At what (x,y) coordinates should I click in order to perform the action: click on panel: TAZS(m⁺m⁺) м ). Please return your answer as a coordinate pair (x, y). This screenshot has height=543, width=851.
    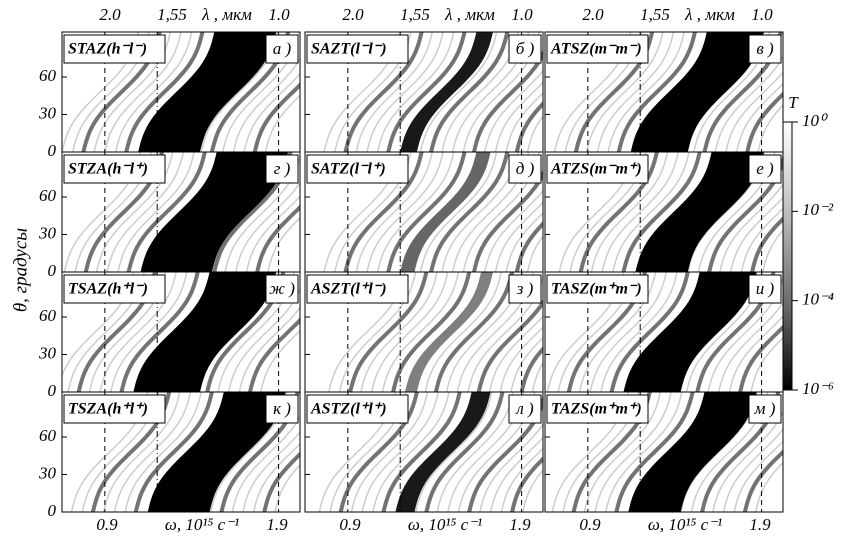
    Looking at the image, I should click on (664, 452).